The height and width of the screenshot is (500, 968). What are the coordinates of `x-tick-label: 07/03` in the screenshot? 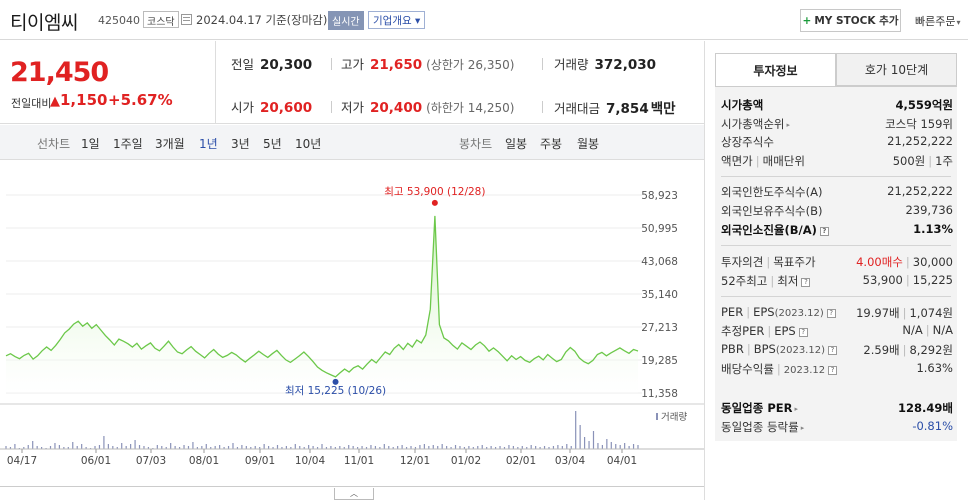 It's located at (151, 461).